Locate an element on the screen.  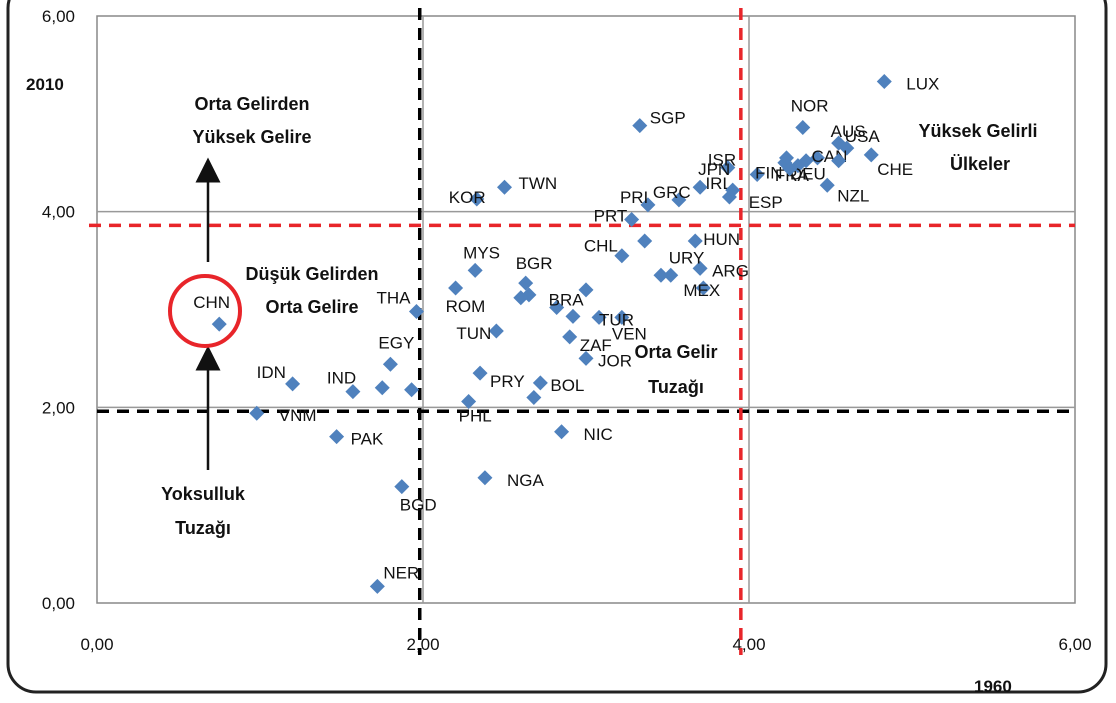
data-point-label: GRC is located at coordinates (672, 192).